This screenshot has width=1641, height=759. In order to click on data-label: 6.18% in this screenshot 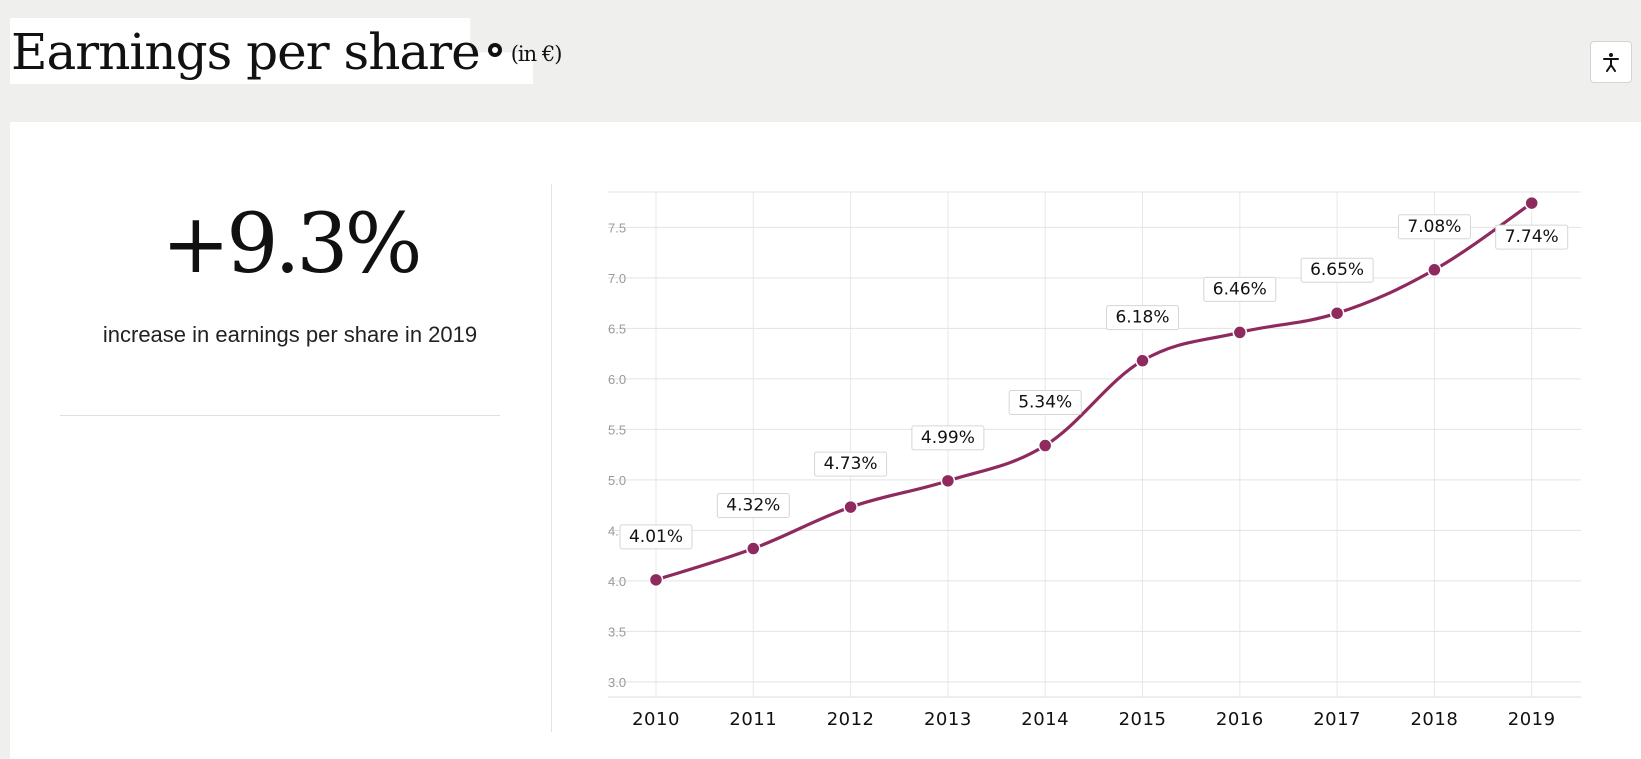, I will do `click(1142, 318)`.